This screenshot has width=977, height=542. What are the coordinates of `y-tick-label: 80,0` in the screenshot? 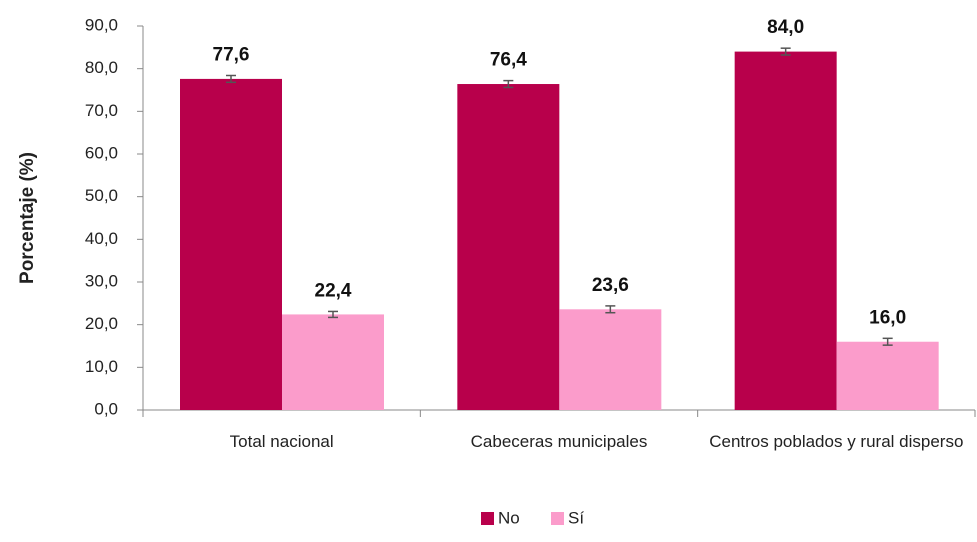 It's located at (101, 67).